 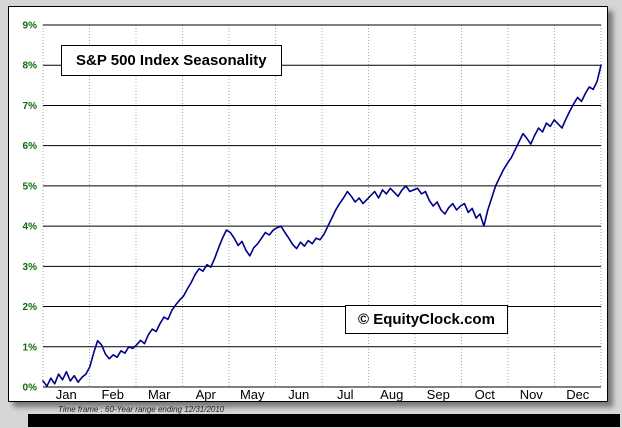 I want to click on y-axis-tick-label: 6%, so click(x=30, y=146).